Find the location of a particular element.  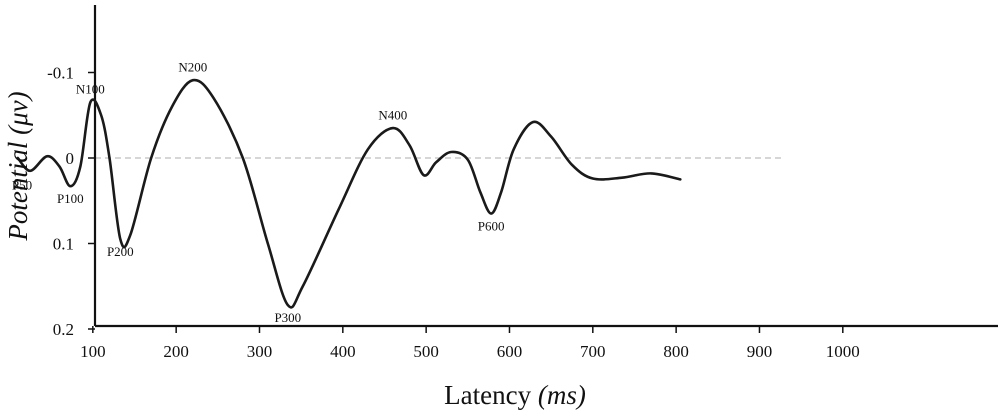

y-tick-label: 0.2 is located at coordinates (63, 329).